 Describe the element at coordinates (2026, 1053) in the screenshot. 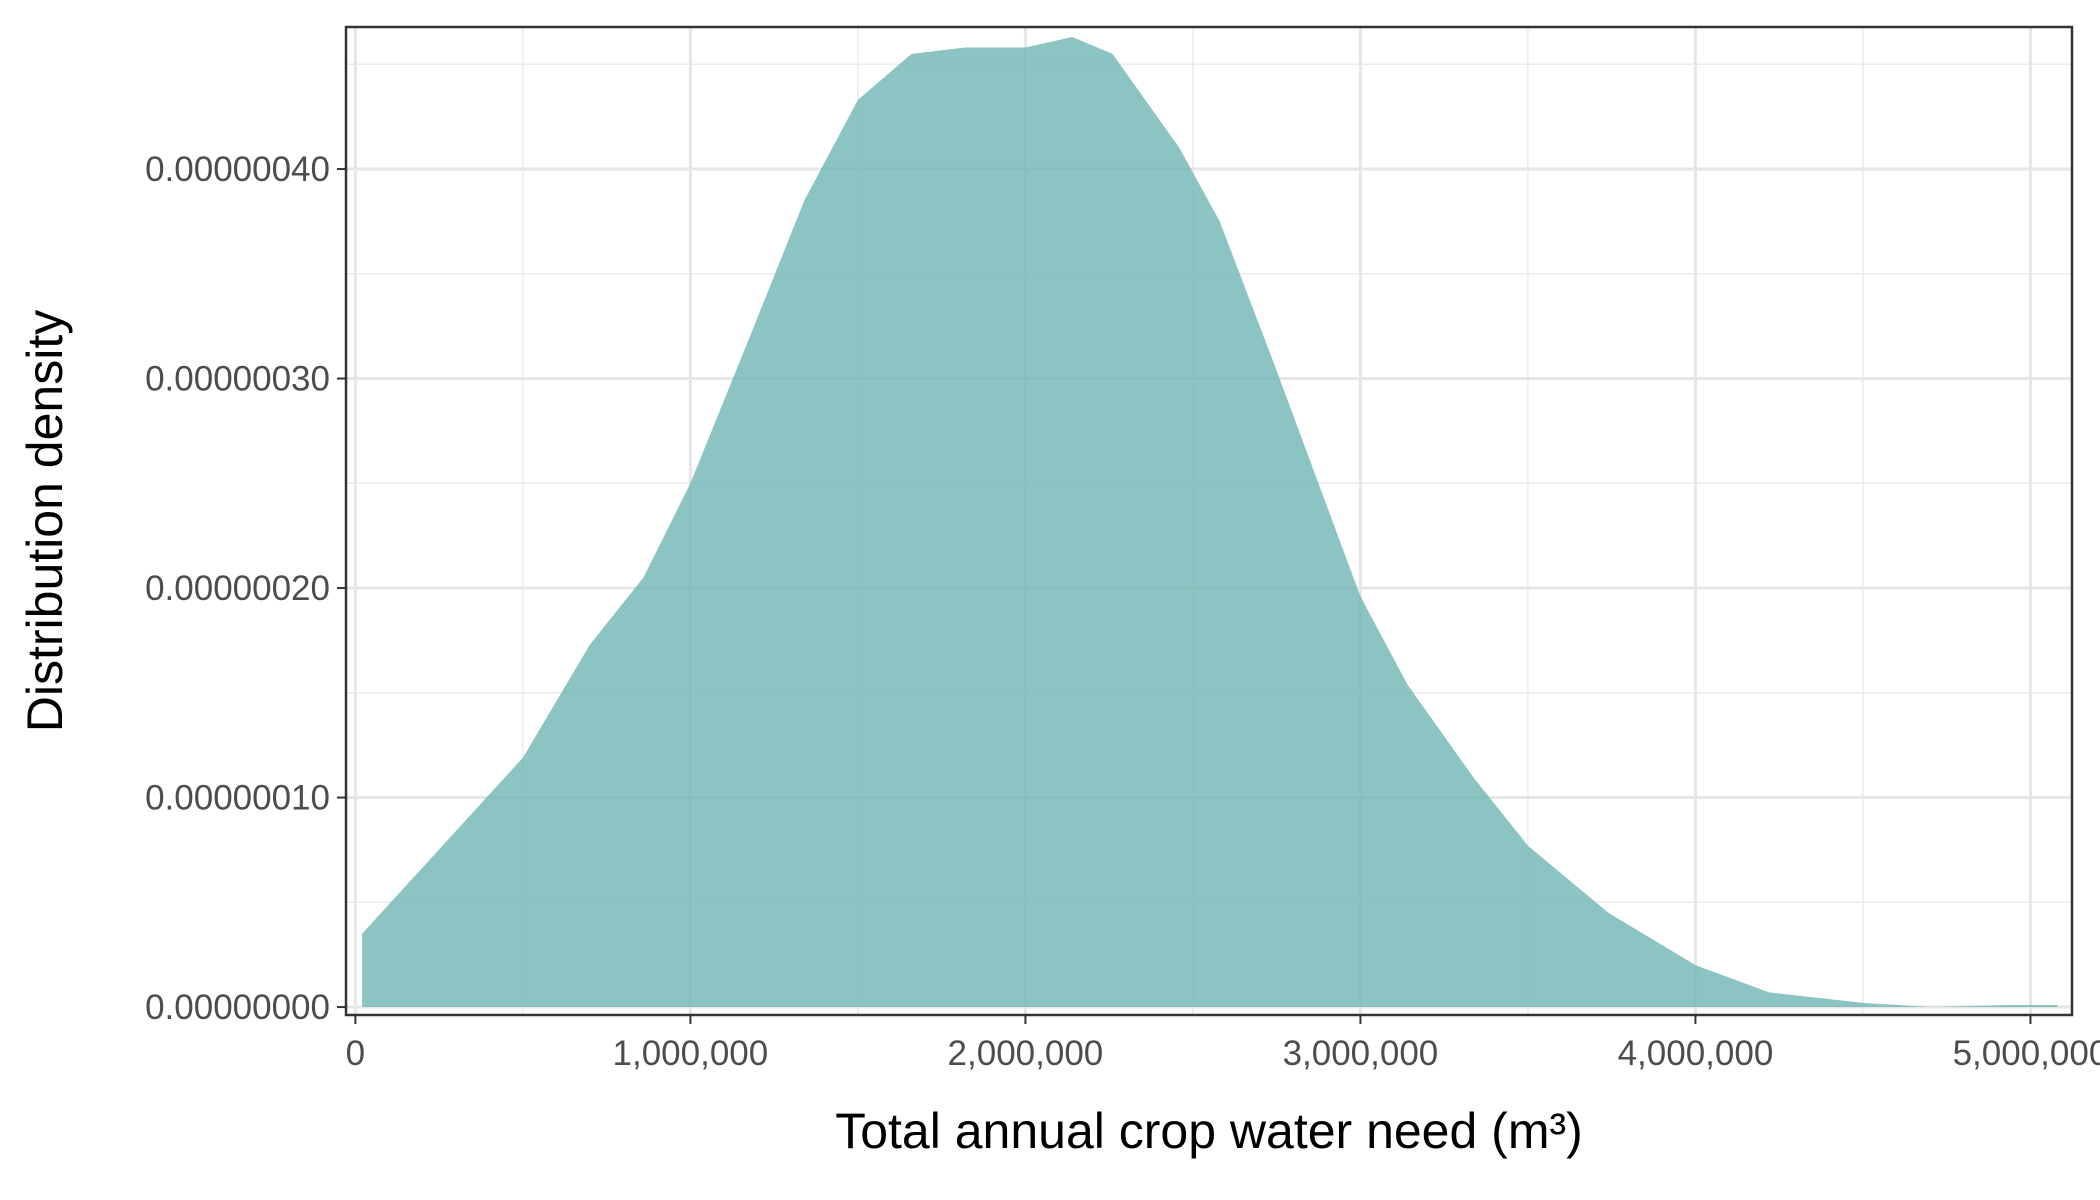

I see `x-tick-label: 5,000,000` at that location.